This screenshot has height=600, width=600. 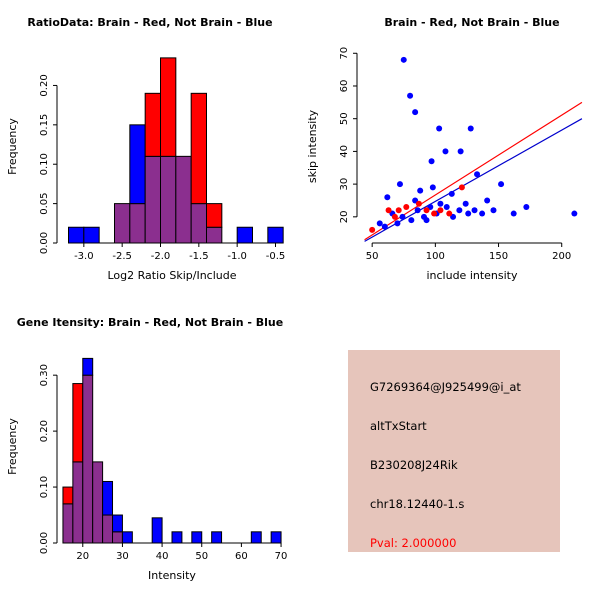 I want to click on ratio_hist-title: RatioData: Brain - Red, Not Brain - Blue, so click(x=149, y=22).